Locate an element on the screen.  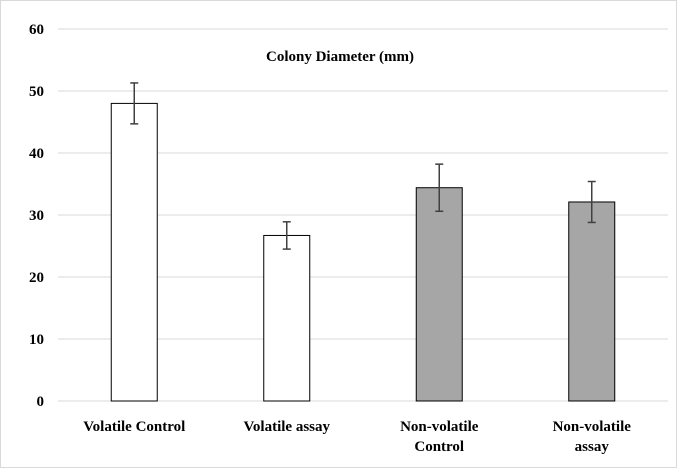
y-tick-label: 10 is located at coordinates (36, 340).